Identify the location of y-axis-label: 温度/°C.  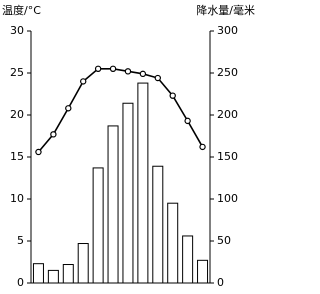
(21, 10).